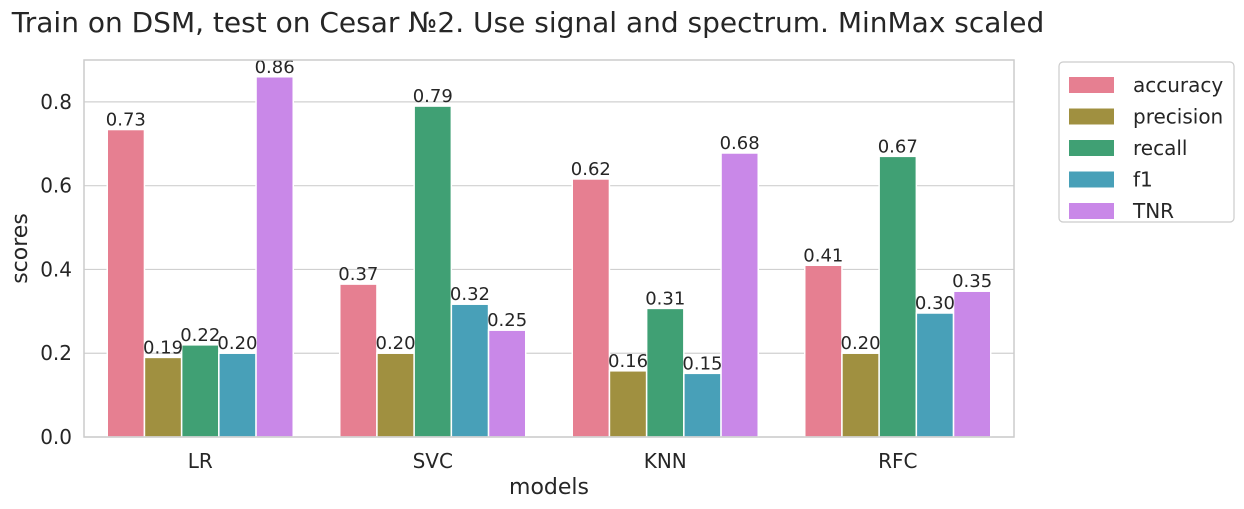 This screenshot has height=509, width=1244. Describe the element at coordinates (1160, 148) in the screenshot. I see `legend-label: recall` at that location.